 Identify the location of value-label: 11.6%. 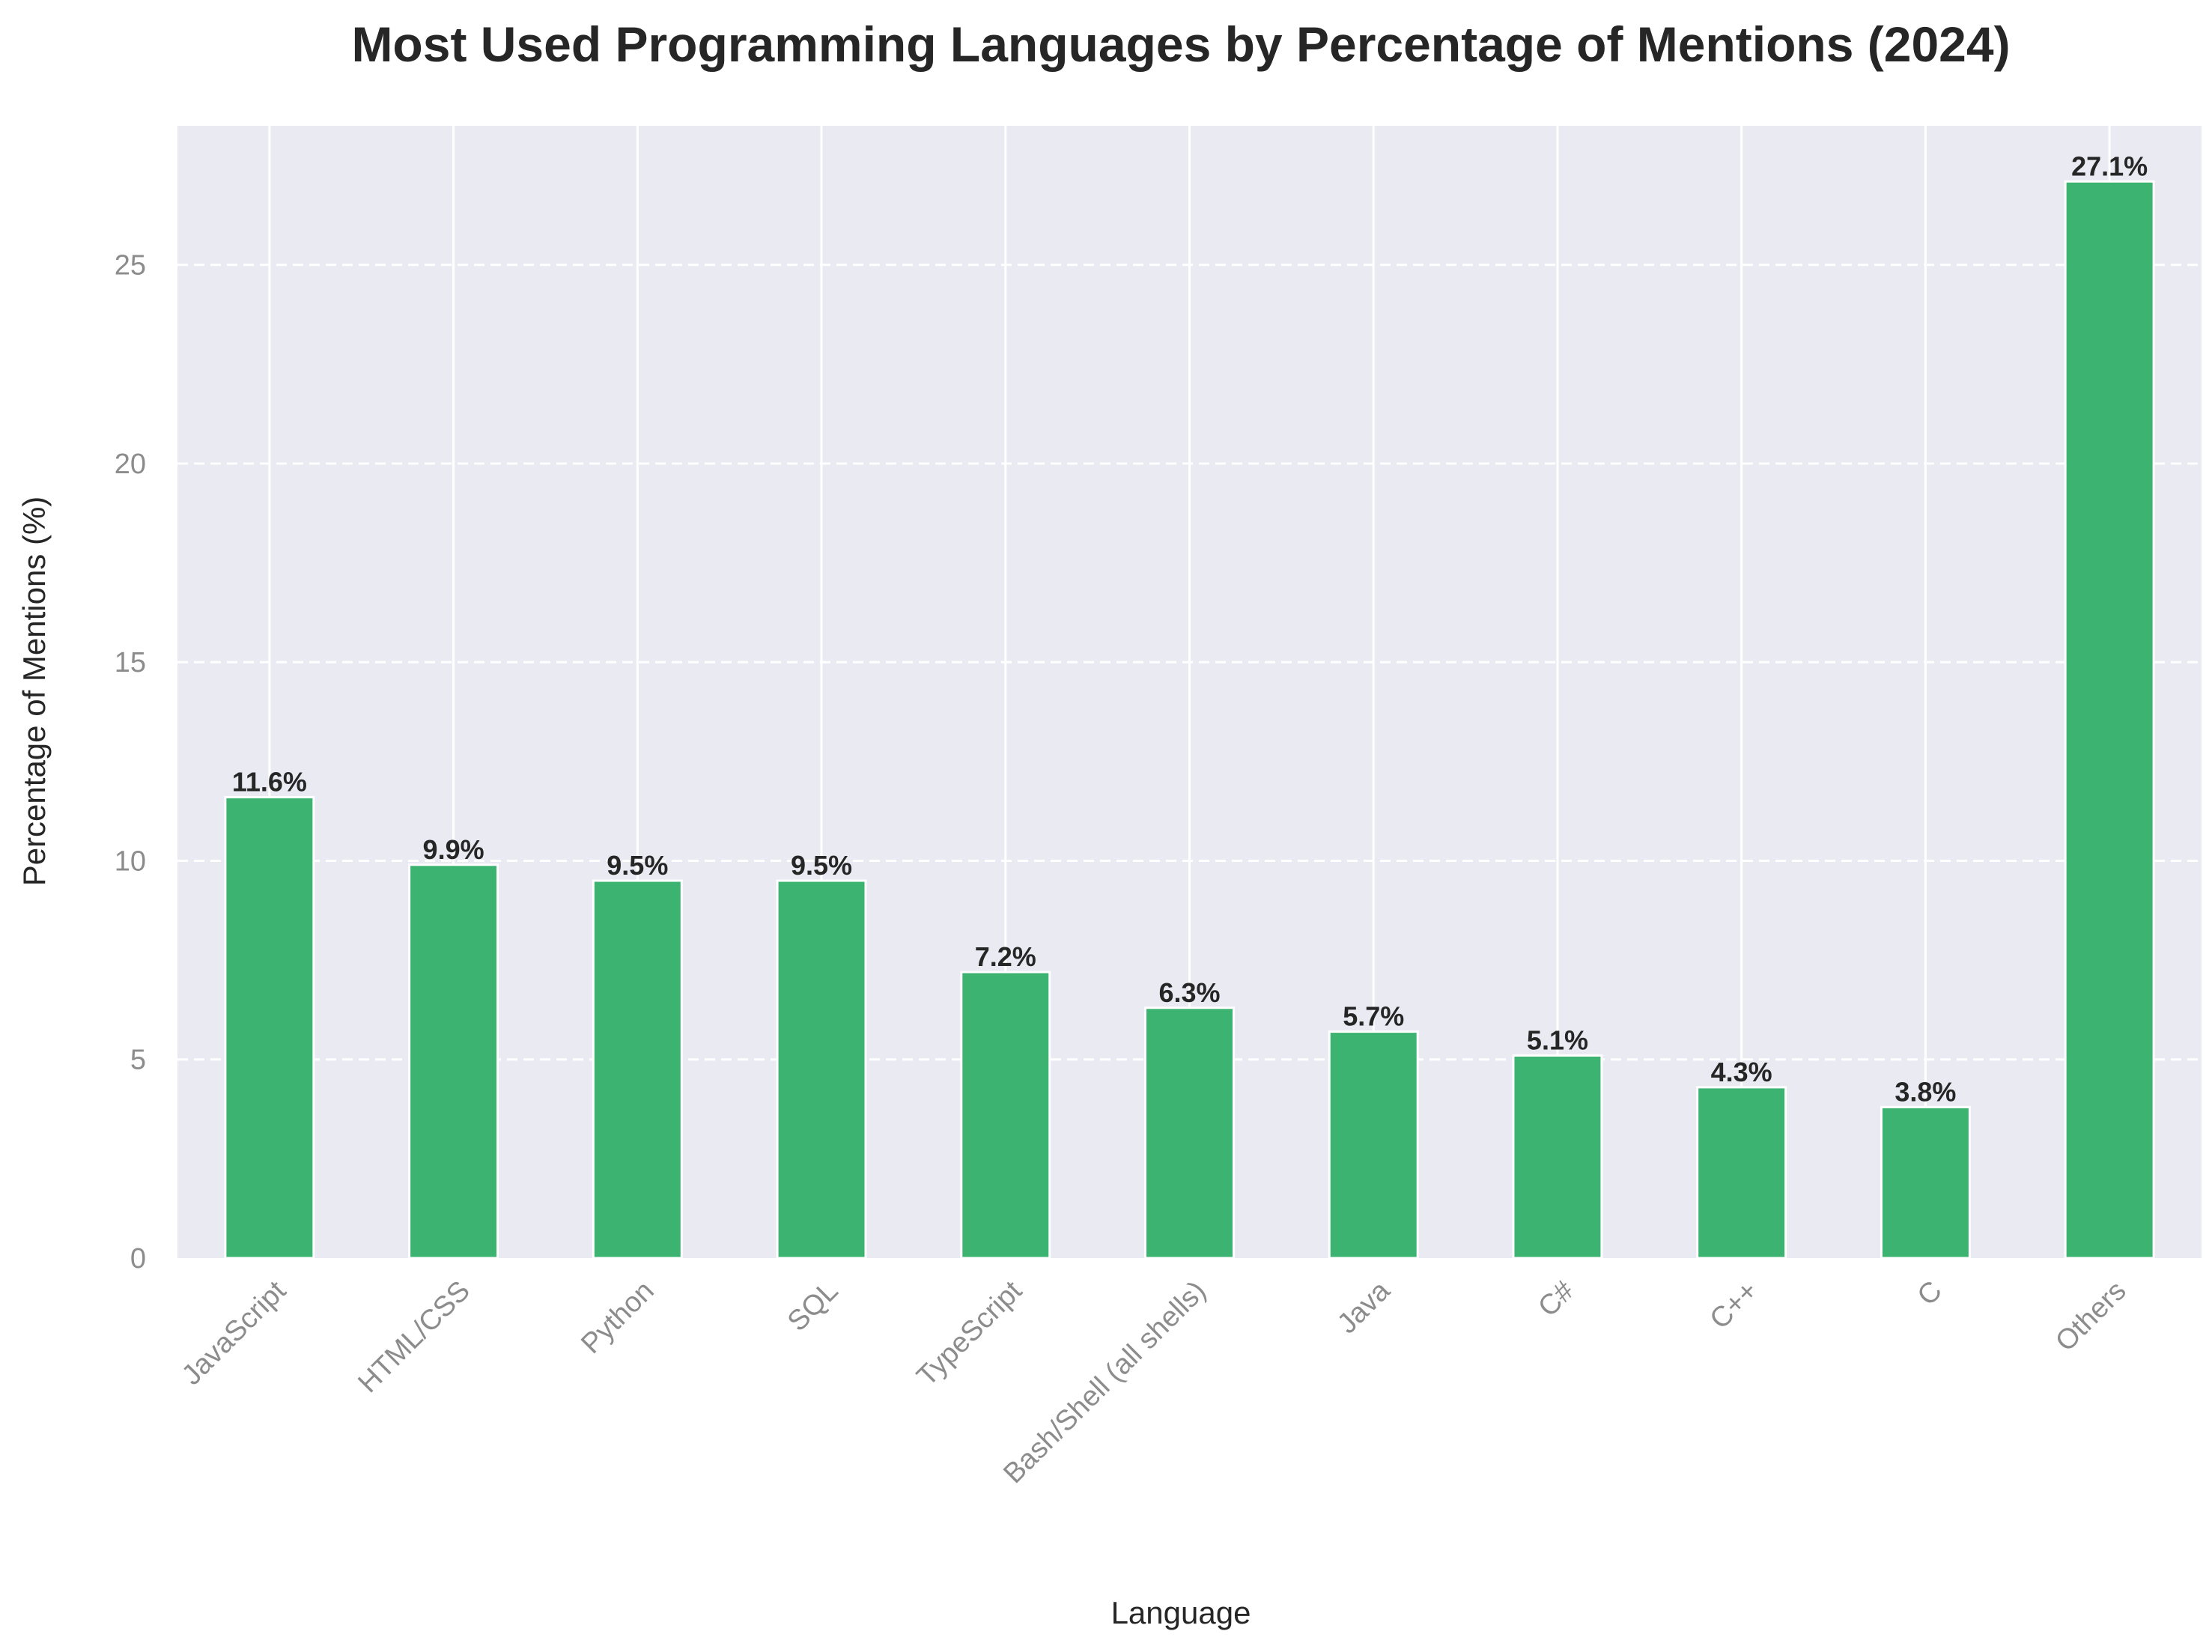
(269, 783).